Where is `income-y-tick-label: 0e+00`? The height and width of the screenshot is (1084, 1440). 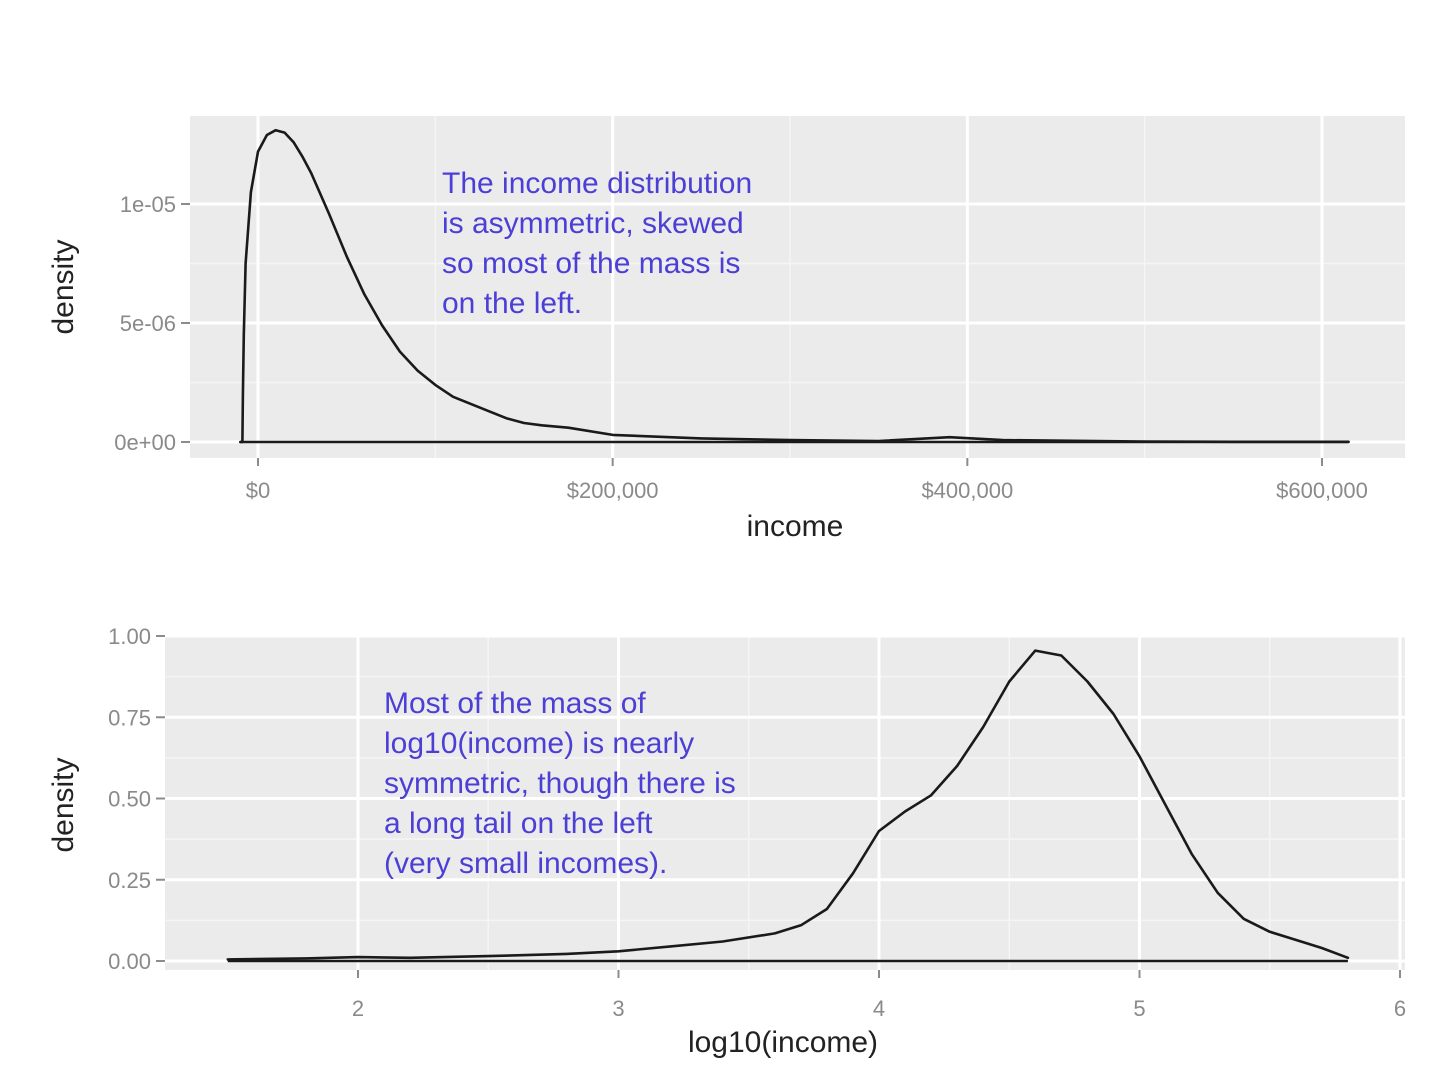
income-y-tick-label: 0e+00 is located at coordinates (145, 442).